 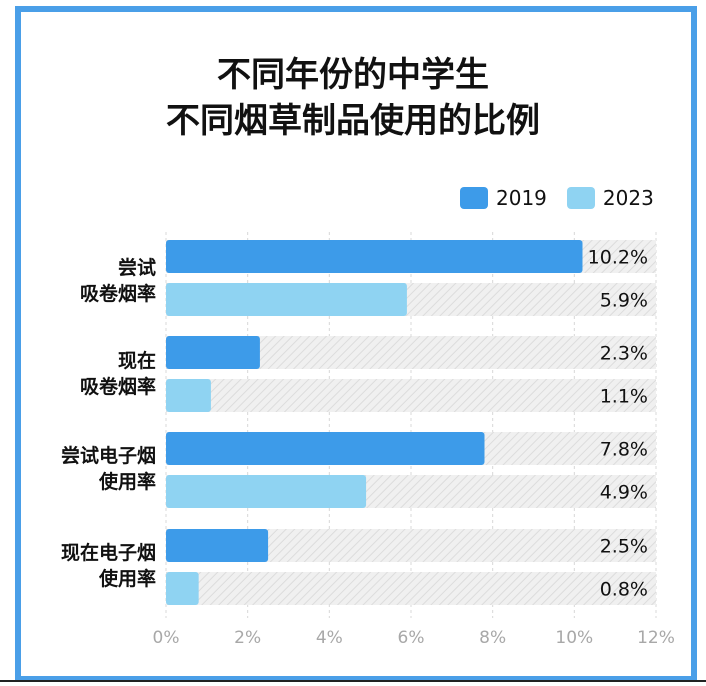 What do you see at coordinates (108, 456) in the screenshot?
I see `category-label-2-line-1: 尝试电子烟` at bounding box center [108, 456].